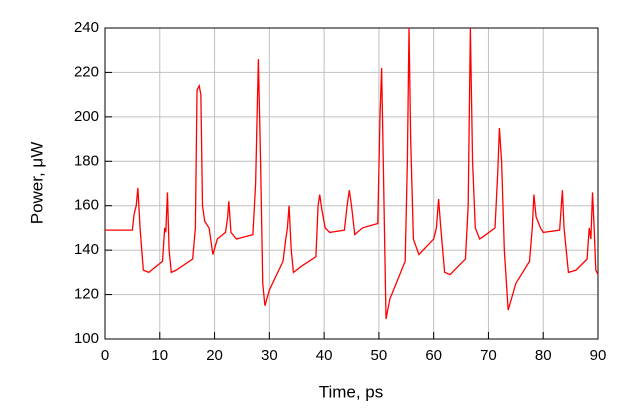  Describe the element at coordinates (159, 355) in the screenshot. I see `x-tick-label: 10` at that location.